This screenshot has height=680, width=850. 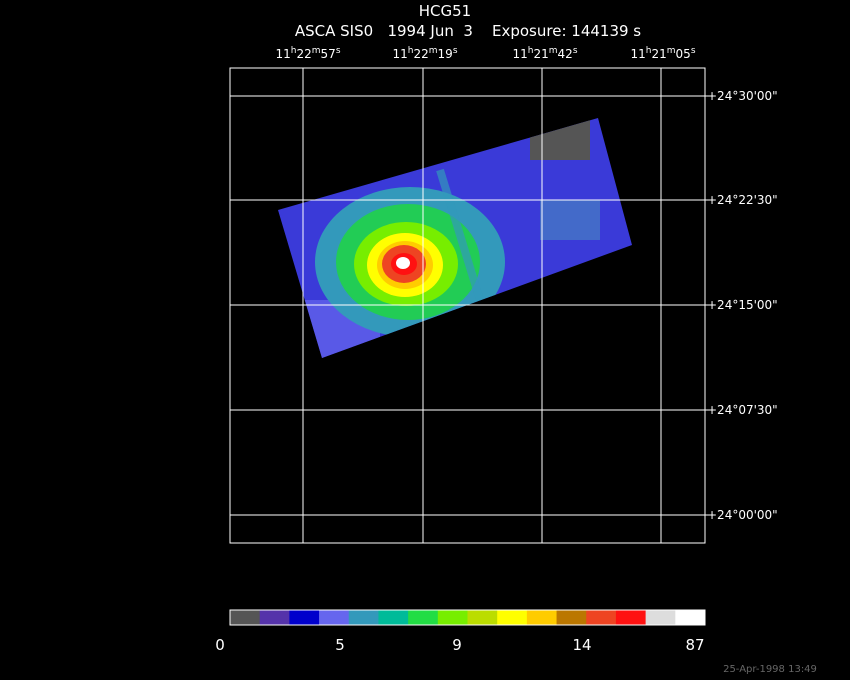 I want to click on dec-tick-label: +24°30'00", so click(x=742, y=96).